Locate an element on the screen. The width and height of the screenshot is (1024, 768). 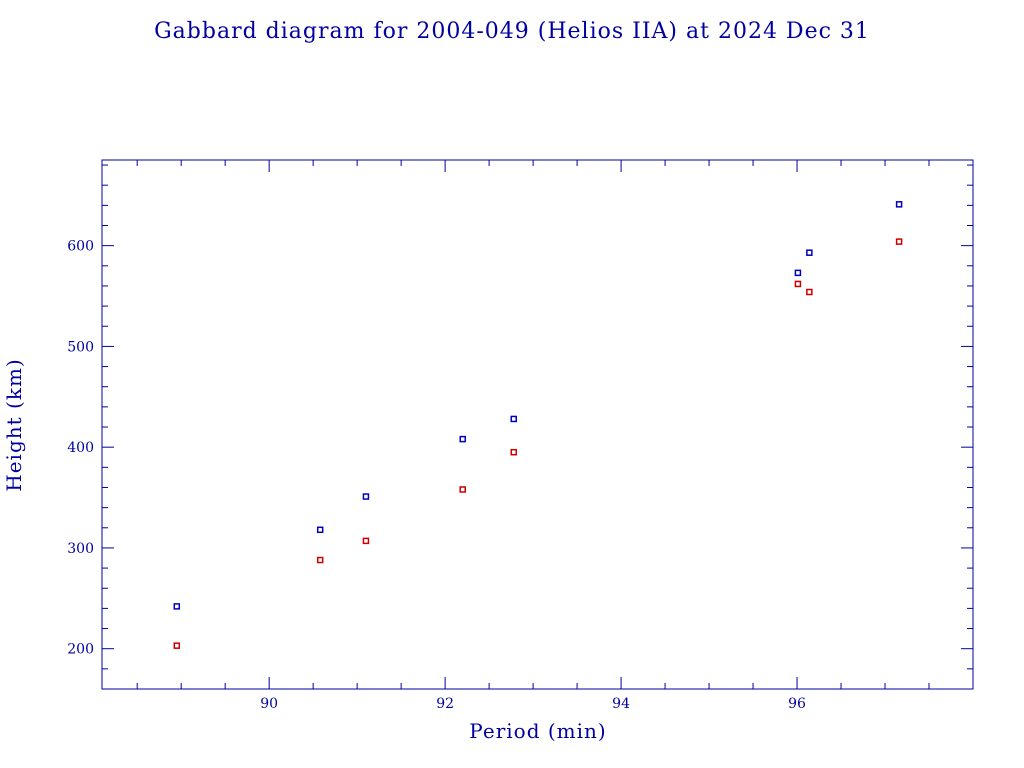
x-tick-label: 94 is located at coordinates (621, 704).